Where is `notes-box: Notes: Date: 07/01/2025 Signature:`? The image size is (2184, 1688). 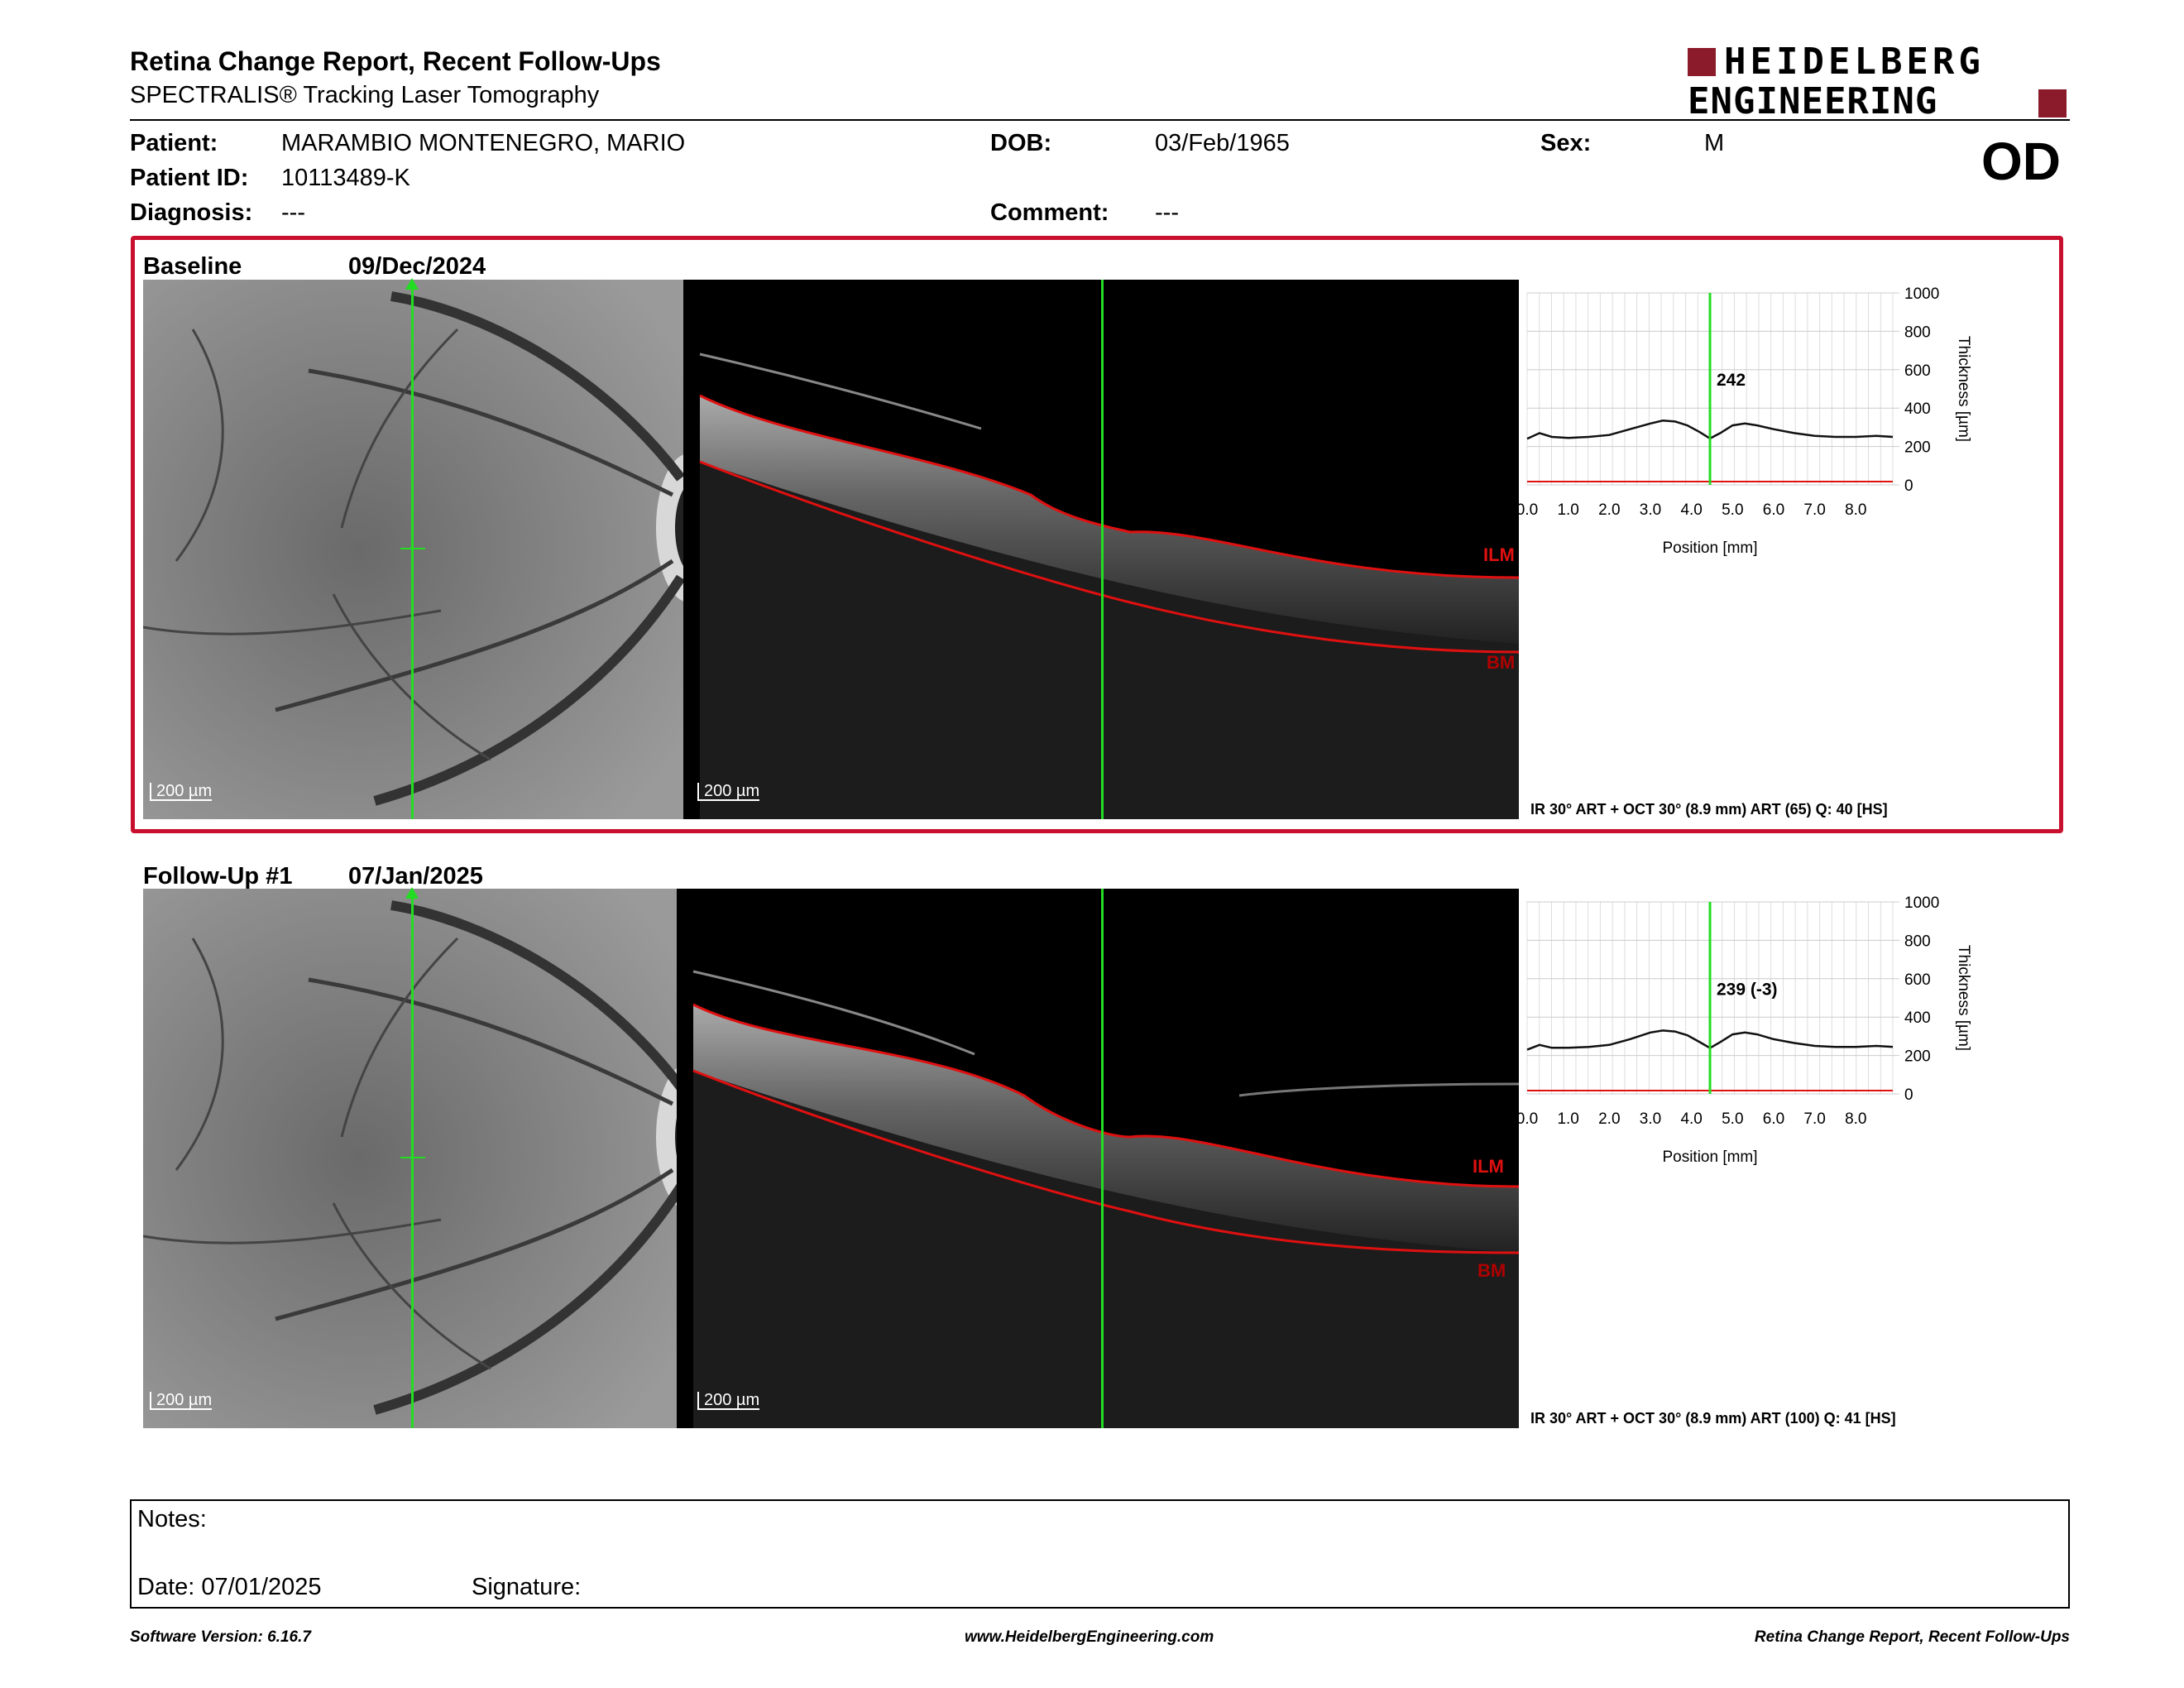 notes-box: Notes: Date: 07/01/2025 Signature: is located at coordinates (1100, 1554).